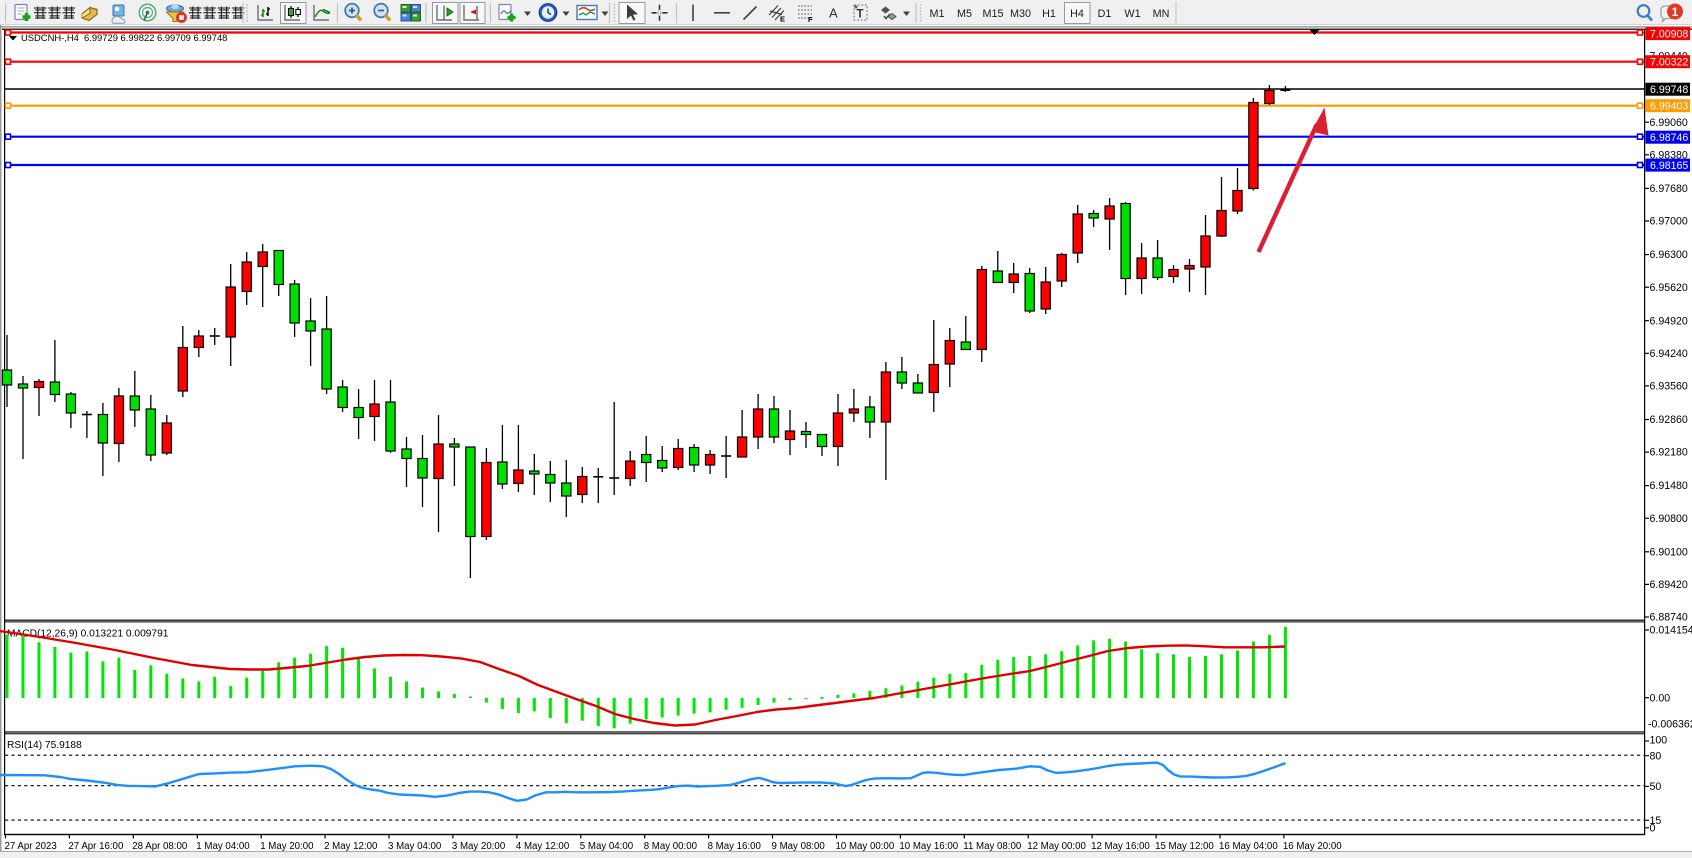 This screenshot has height=858, width=1692. Describe the element at coordinates (1669, 34) in the screenshot. I see `svg-text: 7.00908` at that location.